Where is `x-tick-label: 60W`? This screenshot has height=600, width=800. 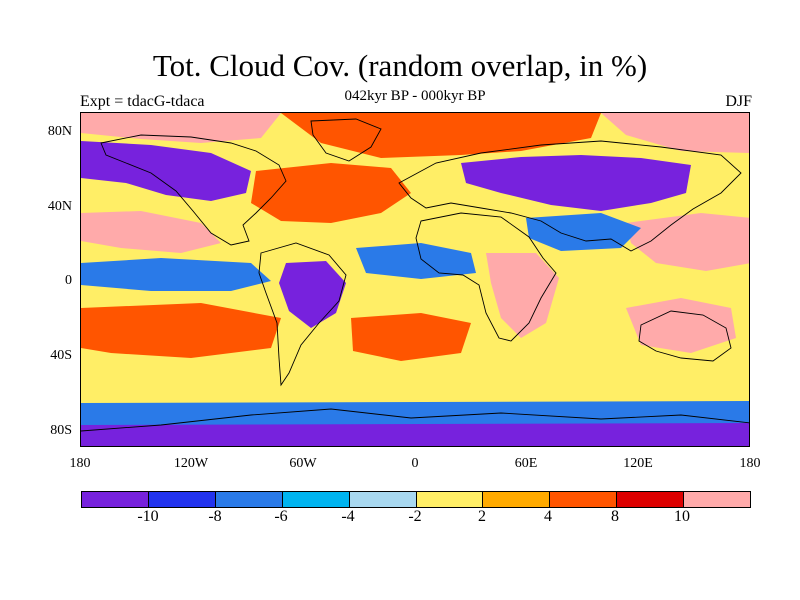 x-tick-label: 60W is located at coordinates (303, 463).